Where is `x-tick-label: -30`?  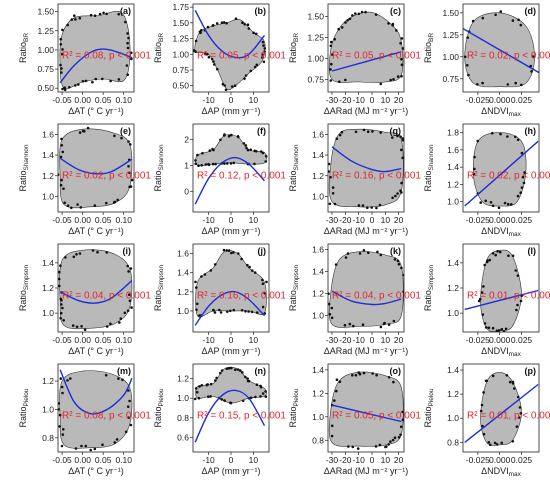
x-tick-label: -30 is located at coordinates (332, 220).